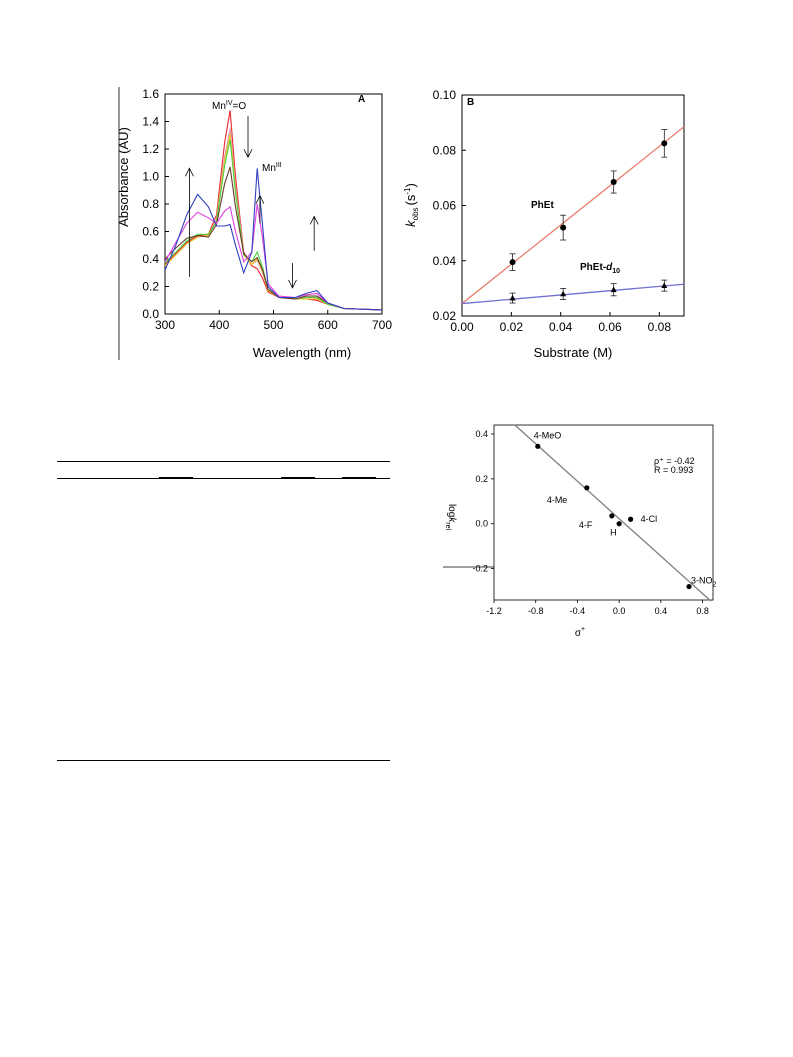  What do you see at coordinates (445, 95) in the screenshot?
I see `panel-b-y-tick-label: 0.10` at bounding box center [445, 95].